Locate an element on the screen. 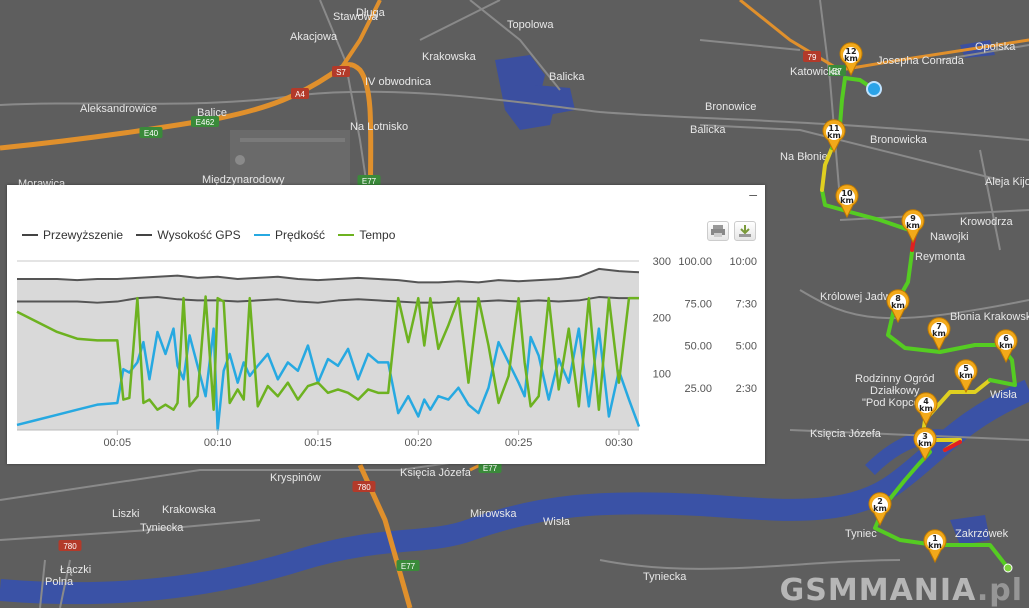 Image resolution: width=1029 pixels, height=608 pixels. map-label: Stawowa is located at coordinates (356, 17).